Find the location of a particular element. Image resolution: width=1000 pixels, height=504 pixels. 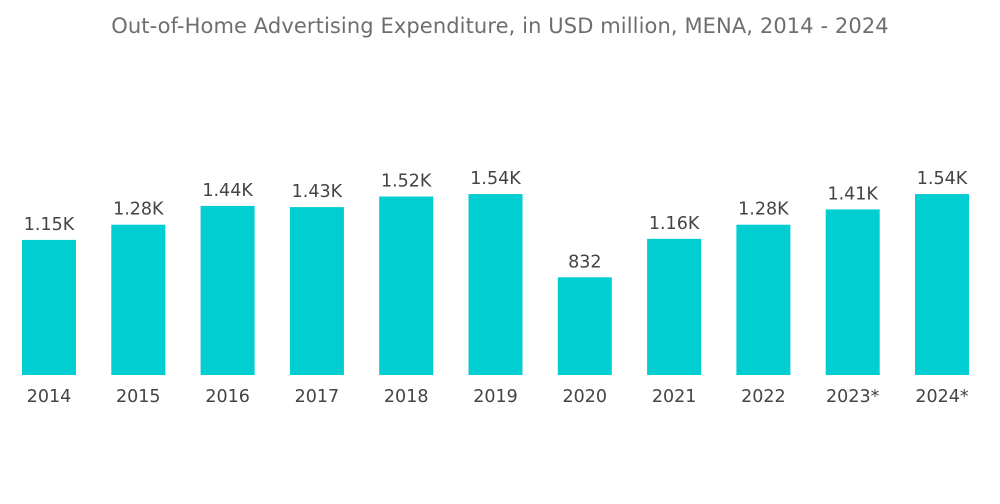

x-tick-label-2015: 2015 is located at coordinates (138, 397).